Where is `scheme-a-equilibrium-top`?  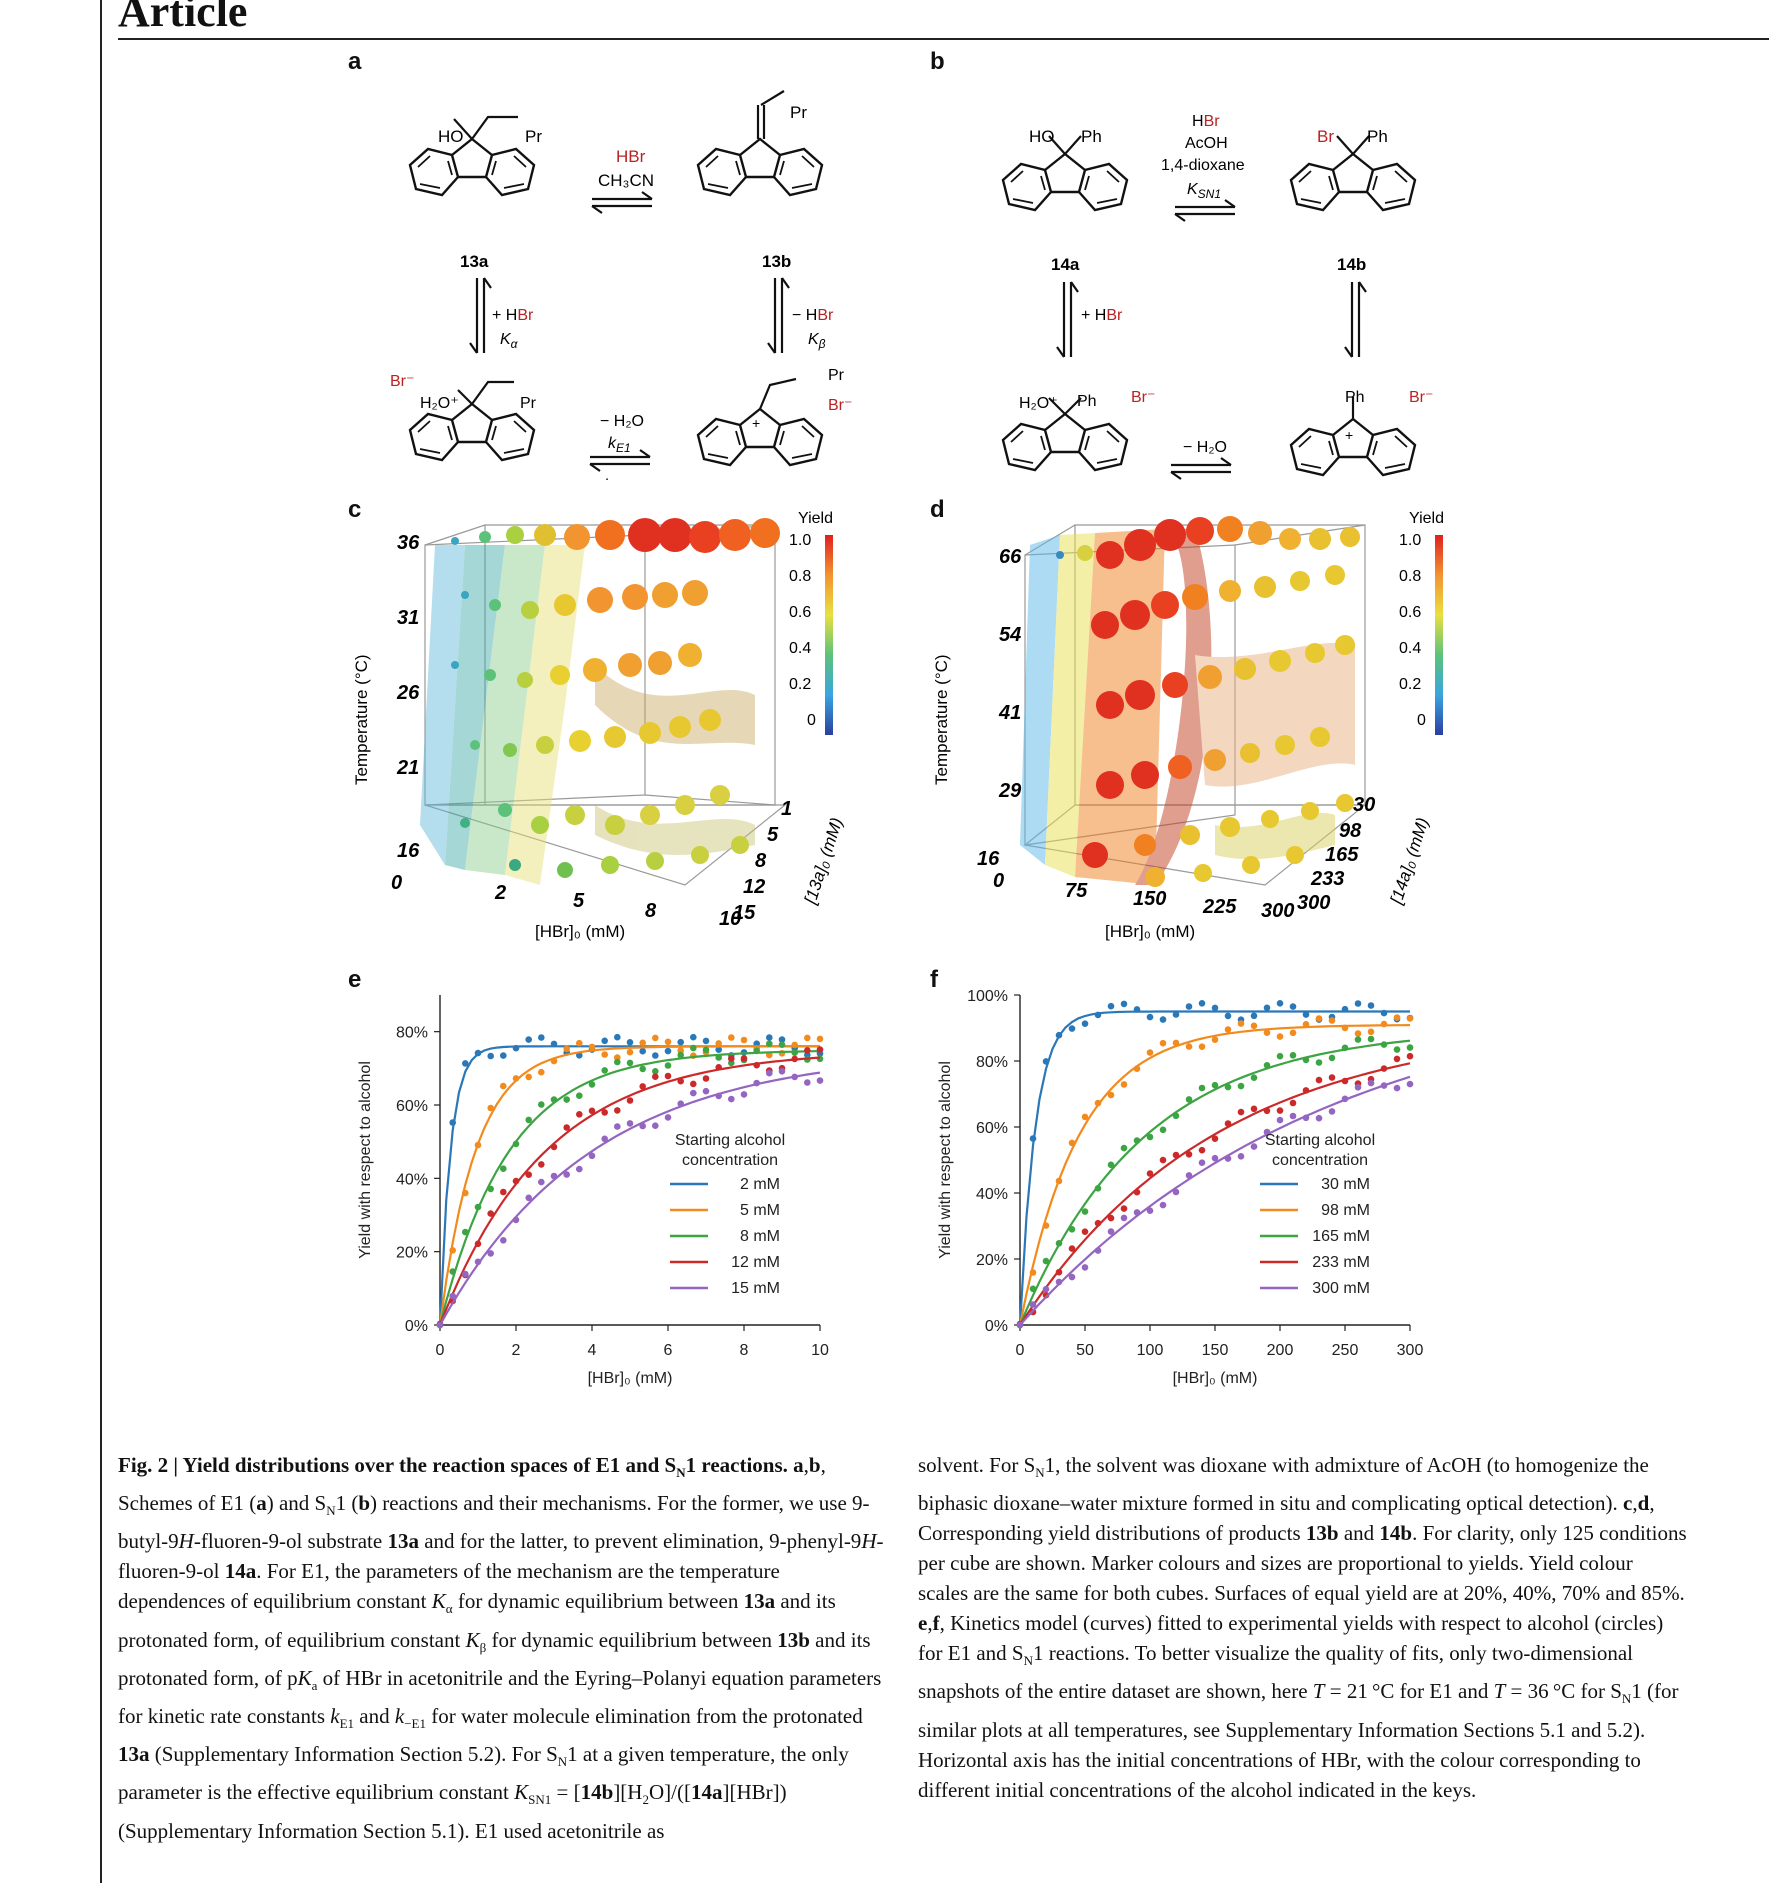
scheme-a-equilibrium-top is located at coordinates (622, 202).